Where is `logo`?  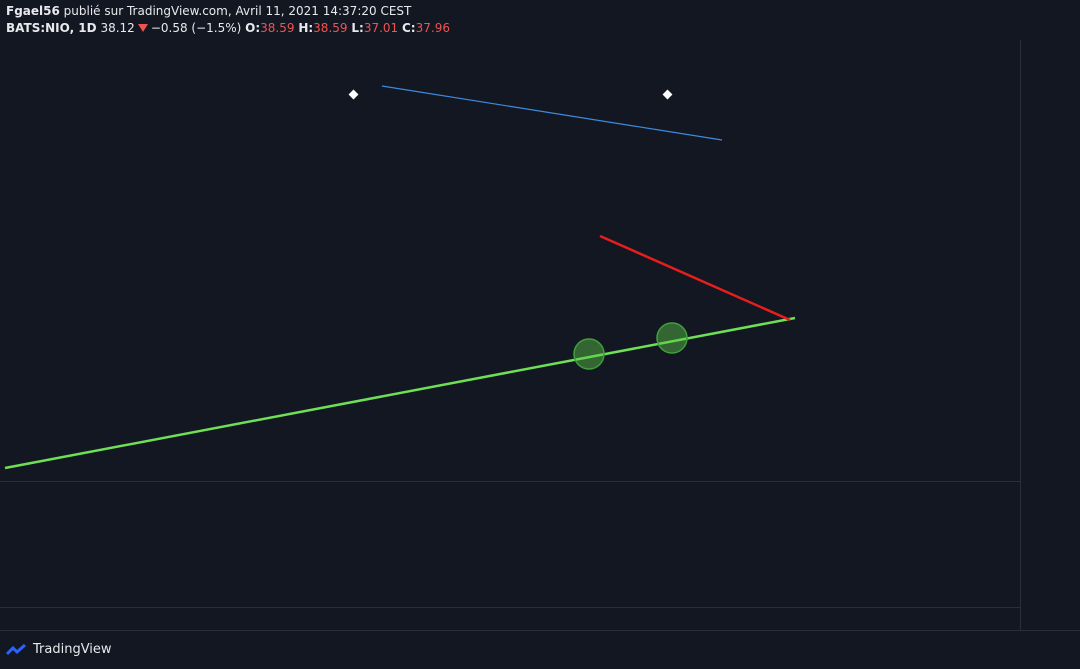 logo is located at coordinates (16, 649).